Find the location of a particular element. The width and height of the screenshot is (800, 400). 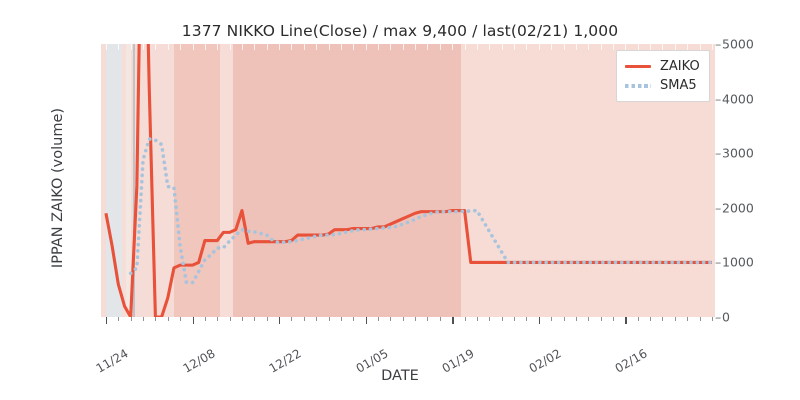

legend-swatch-zaiko is located at coordinates (638, 67).